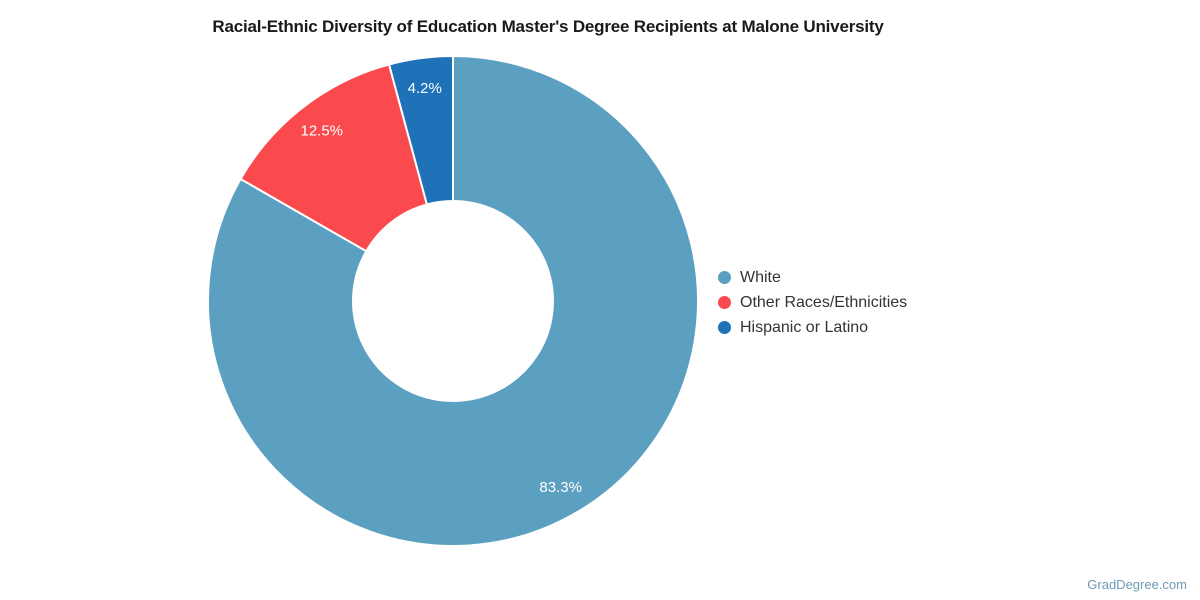  Describe the element at coordinates (724, 277) in the screenshot. I see `legend-marker-white-icon` at that location.